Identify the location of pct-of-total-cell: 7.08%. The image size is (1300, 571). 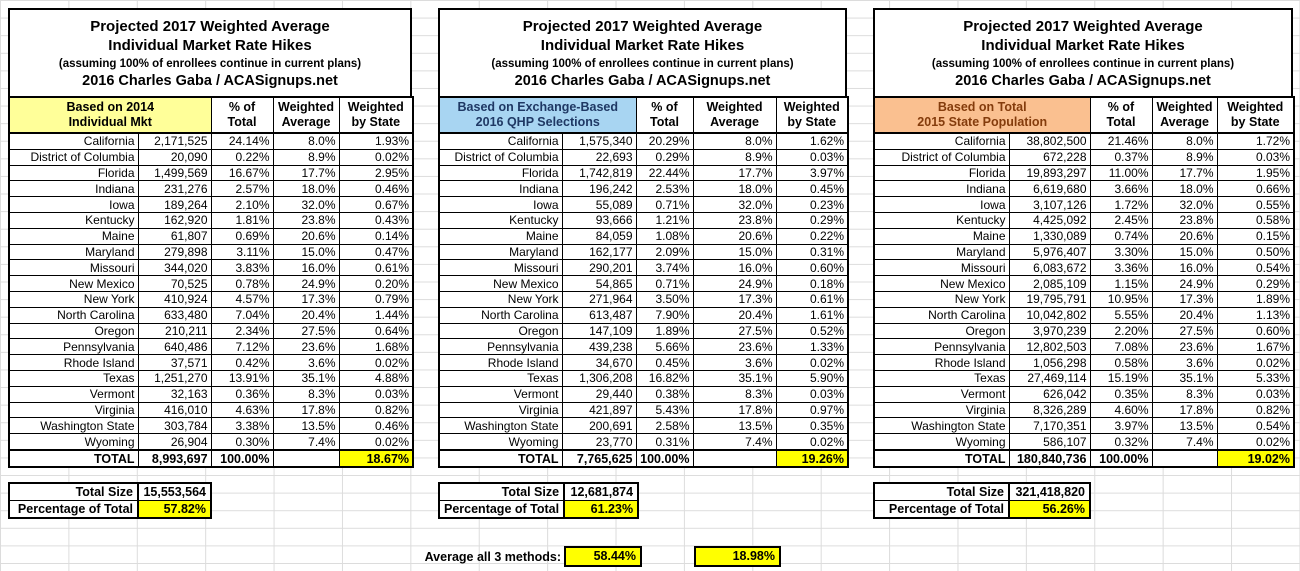
(1121, 347).